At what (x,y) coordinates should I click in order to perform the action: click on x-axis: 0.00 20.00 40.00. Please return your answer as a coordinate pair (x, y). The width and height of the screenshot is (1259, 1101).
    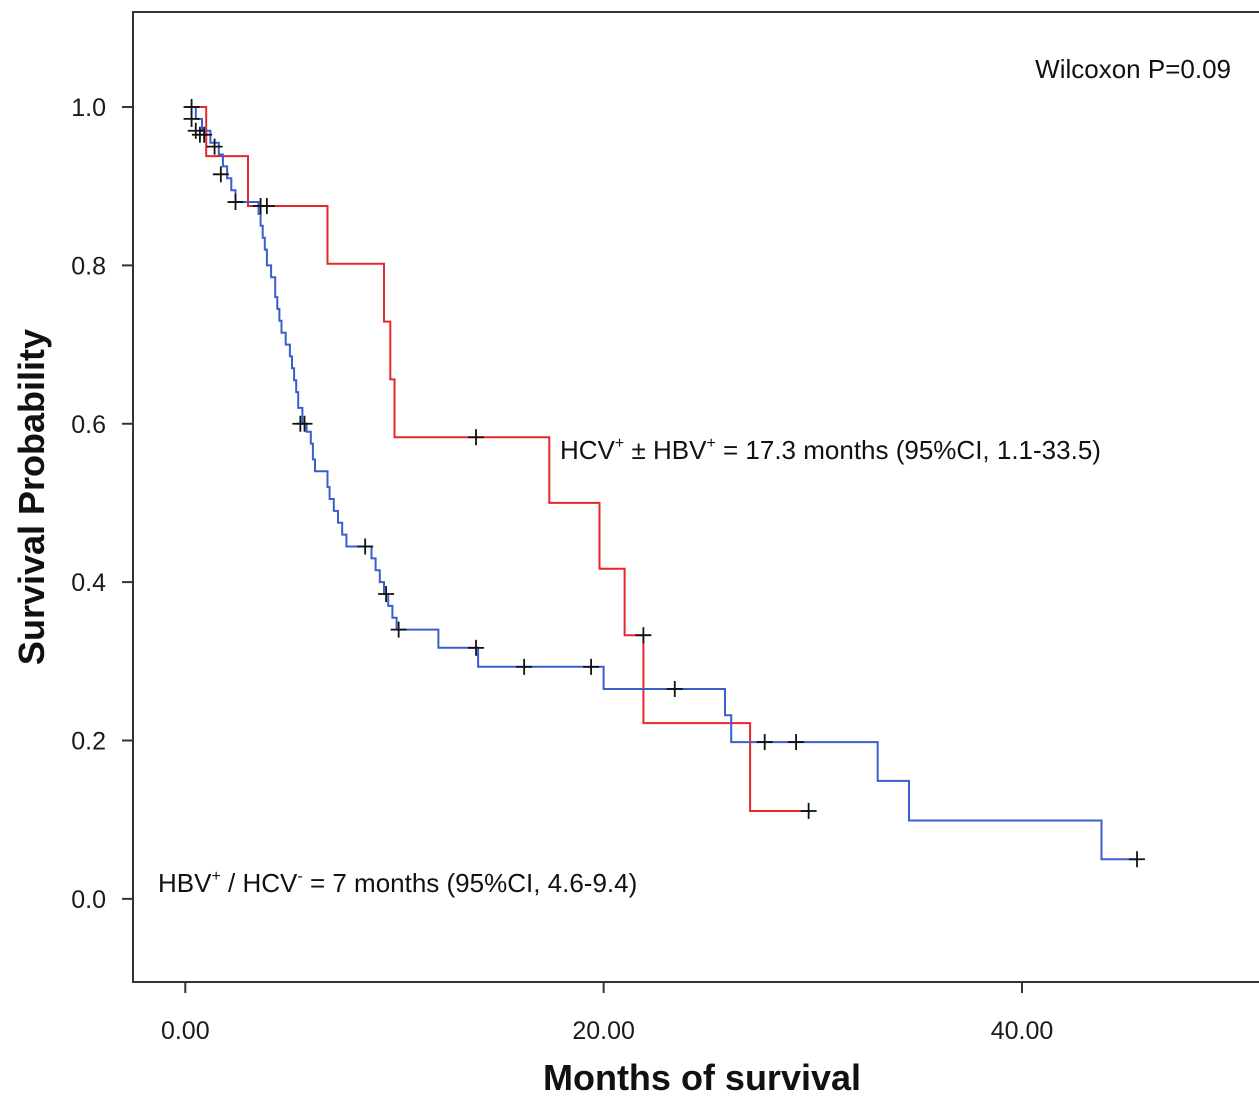
    Looking at the image, I should click on (607, 1013).